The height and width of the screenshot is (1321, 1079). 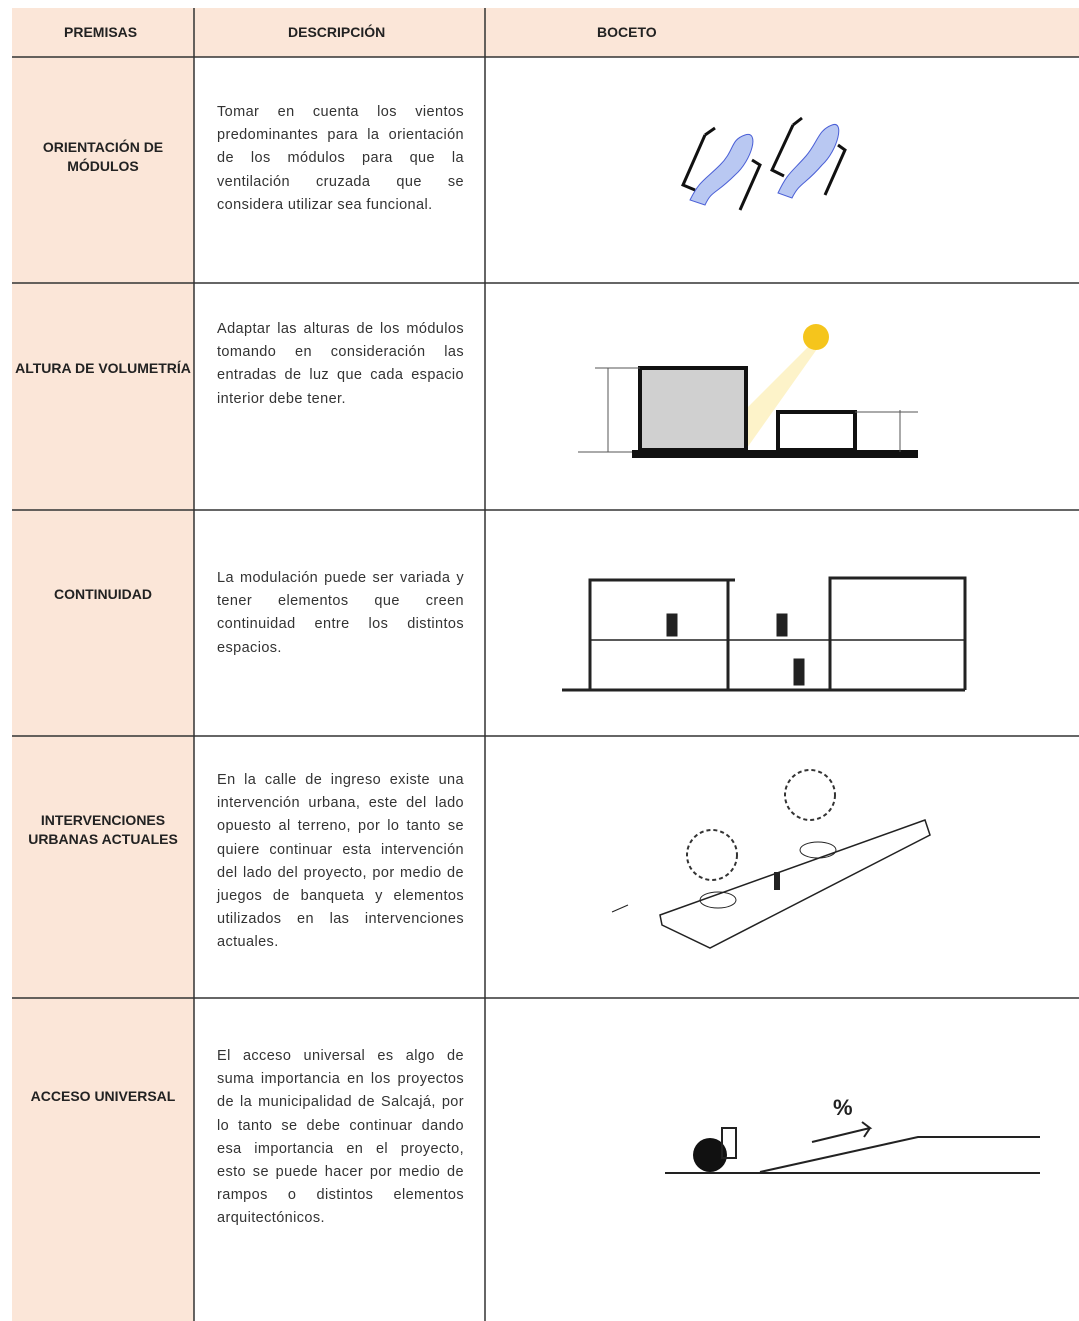 What do you see at coordinates (103, 1096) in the screenshot?
I see `premise: ACCESO UNIVERSAL` at bounding box center [103, 1096].